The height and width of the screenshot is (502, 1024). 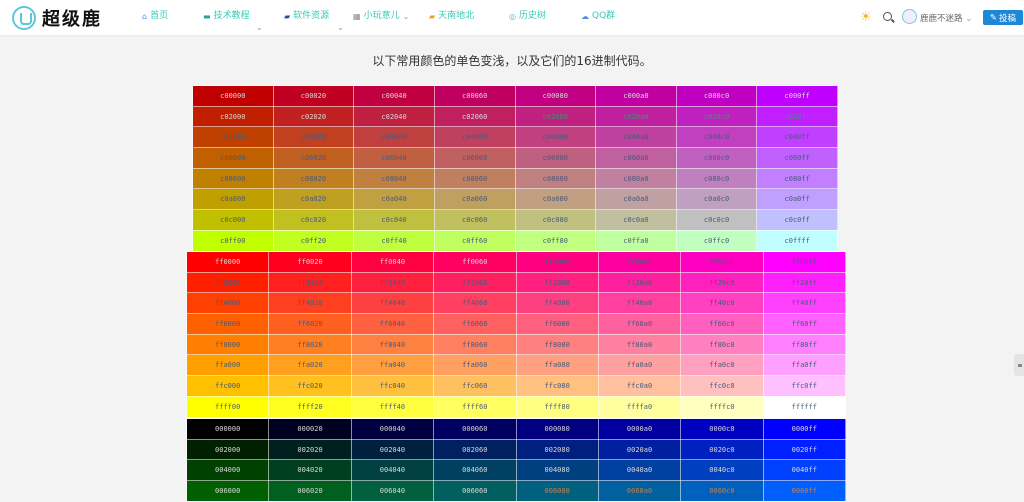 I want to click on page-title: 以下常用颜色的单色变浅，以及它们的16进制代码。, so click(x=512, y=61).